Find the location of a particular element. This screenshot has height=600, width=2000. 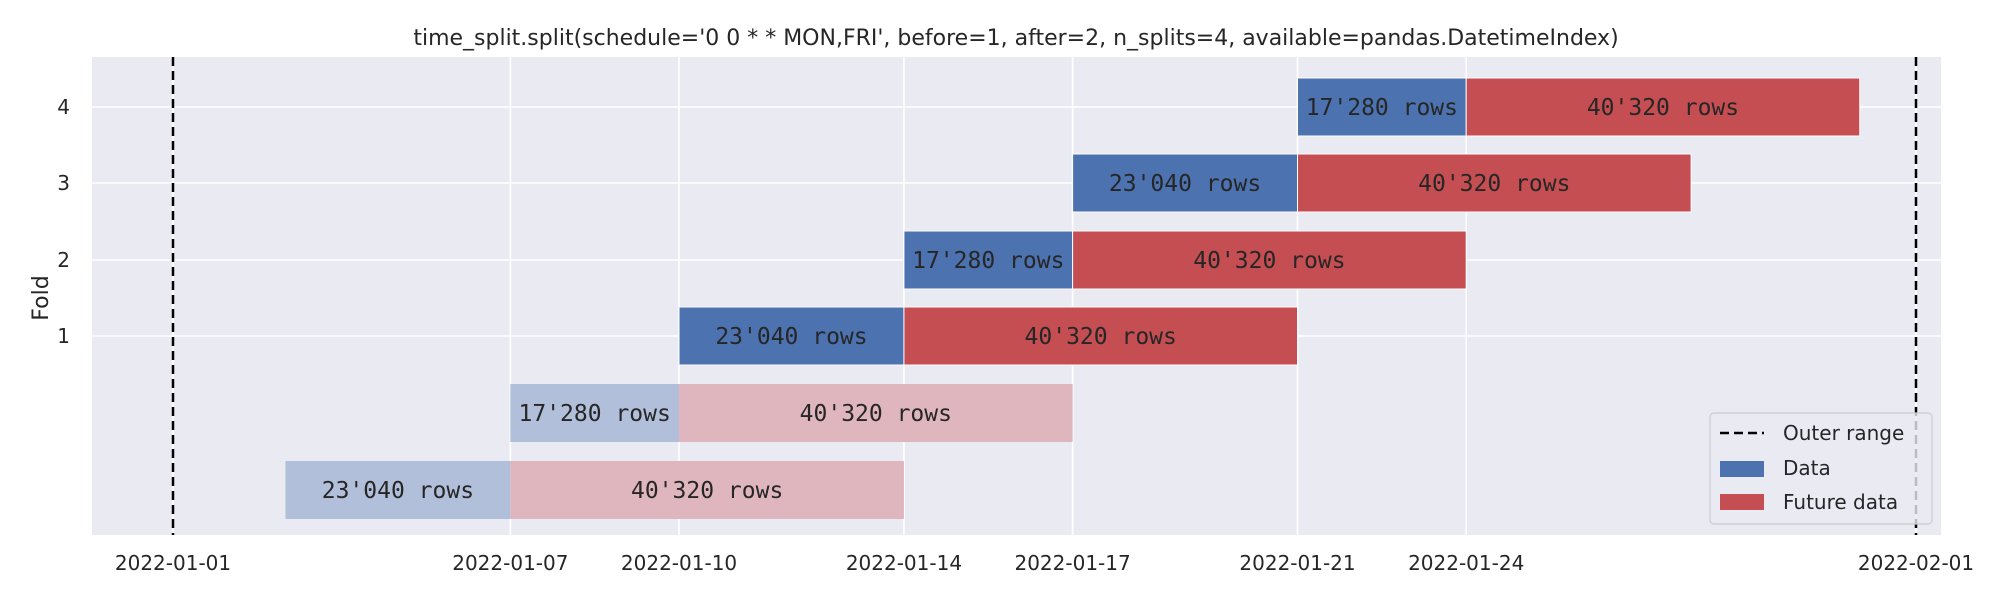

x-tick-label: 2022-01-24 is located at coordinates (1466, 563).